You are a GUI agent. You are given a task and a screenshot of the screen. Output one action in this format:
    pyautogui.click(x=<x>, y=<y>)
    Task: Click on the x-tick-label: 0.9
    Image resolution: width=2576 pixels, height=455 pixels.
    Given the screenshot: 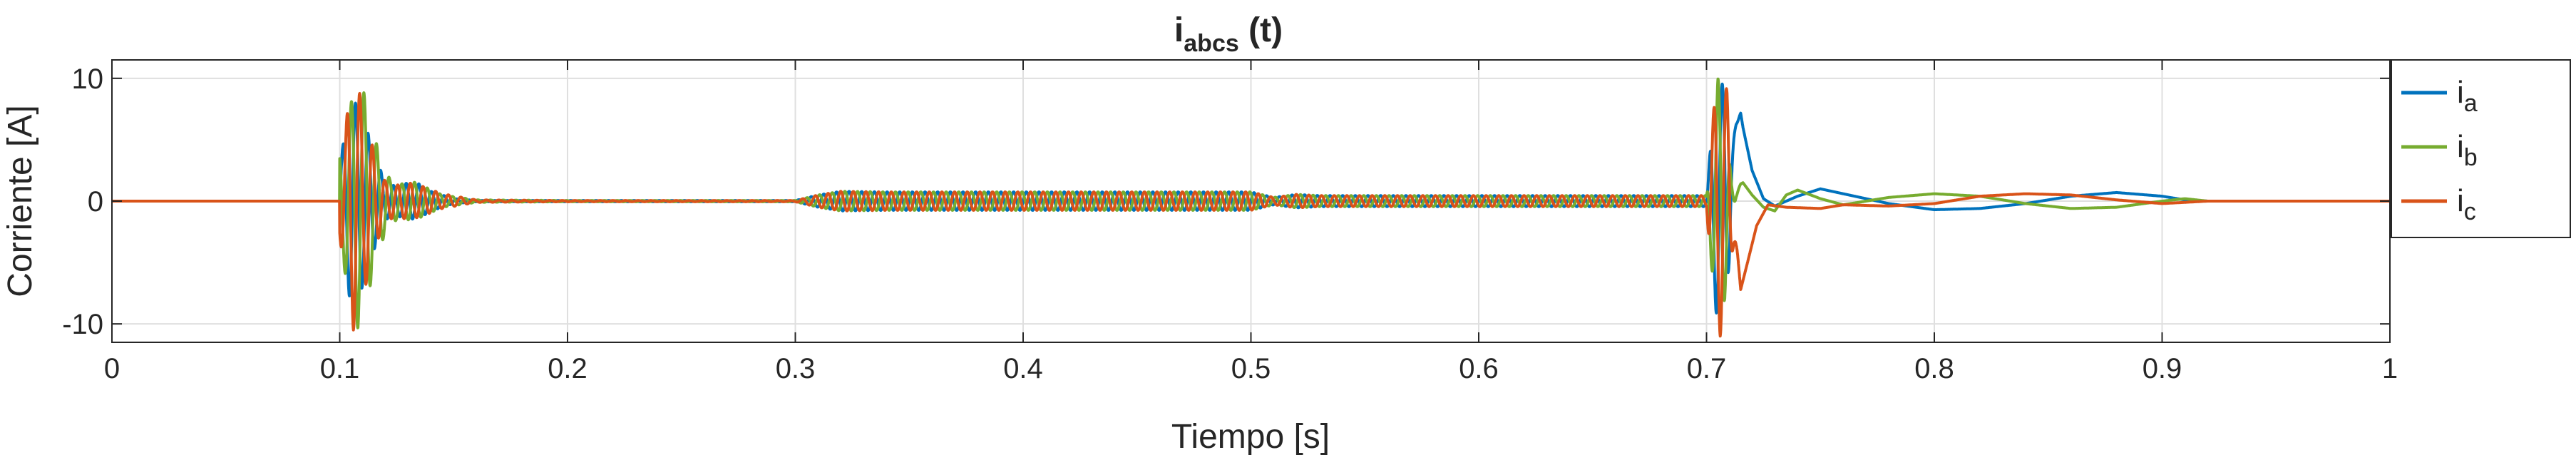 What is the action you would take?
    pyautogui.click(x=2162, y=368)
    